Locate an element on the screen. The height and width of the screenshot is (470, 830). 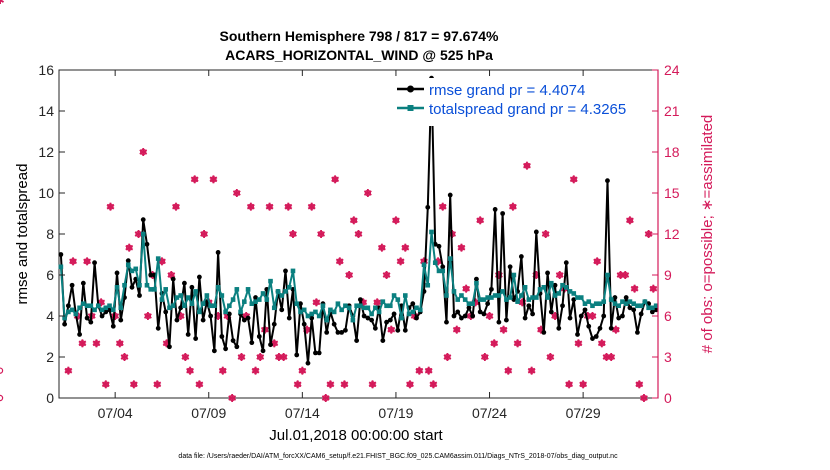
chart-title: Southern Hemisphere 798 / 817 = 97.674% is located at coordinates (360, 36).